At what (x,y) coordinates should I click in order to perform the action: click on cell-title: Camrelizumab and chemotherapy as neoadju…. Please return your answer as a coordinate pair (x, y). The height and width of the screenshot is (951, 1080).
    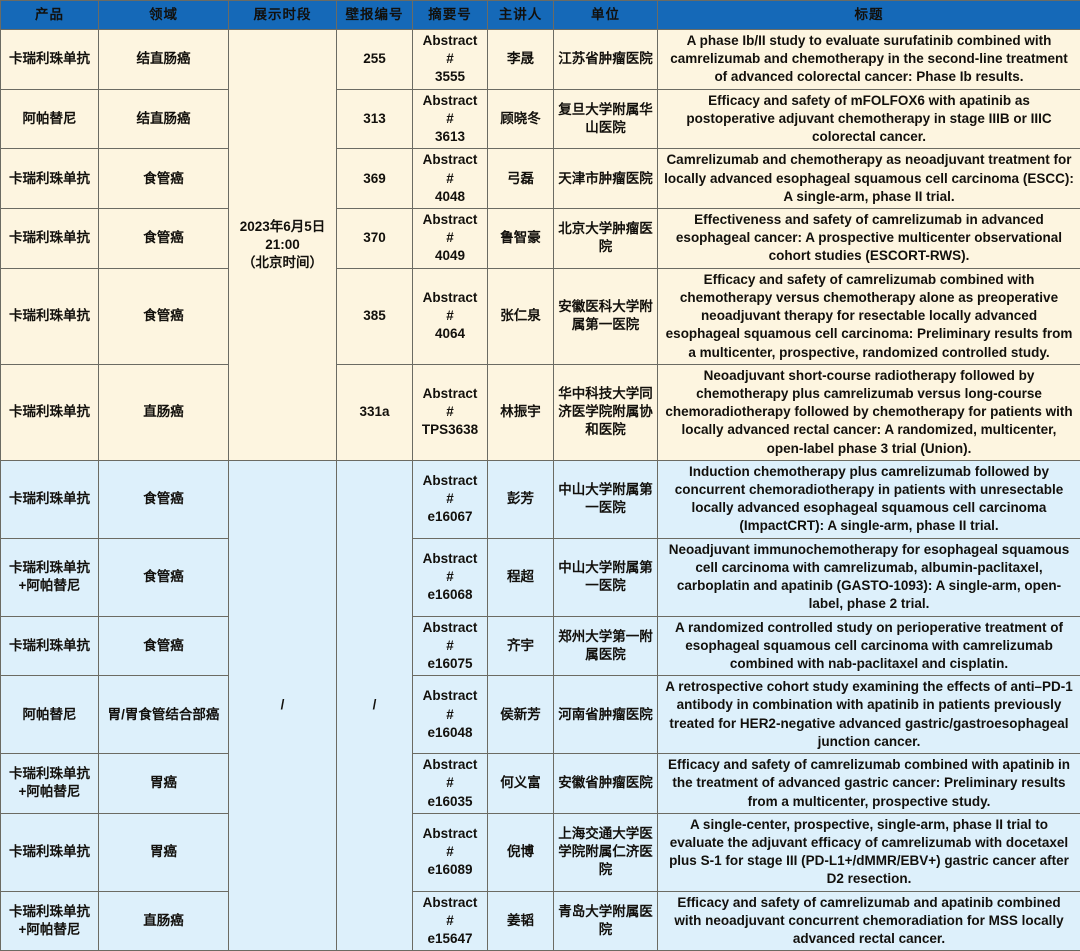
    Looking at the image, I should click on (869, 179).